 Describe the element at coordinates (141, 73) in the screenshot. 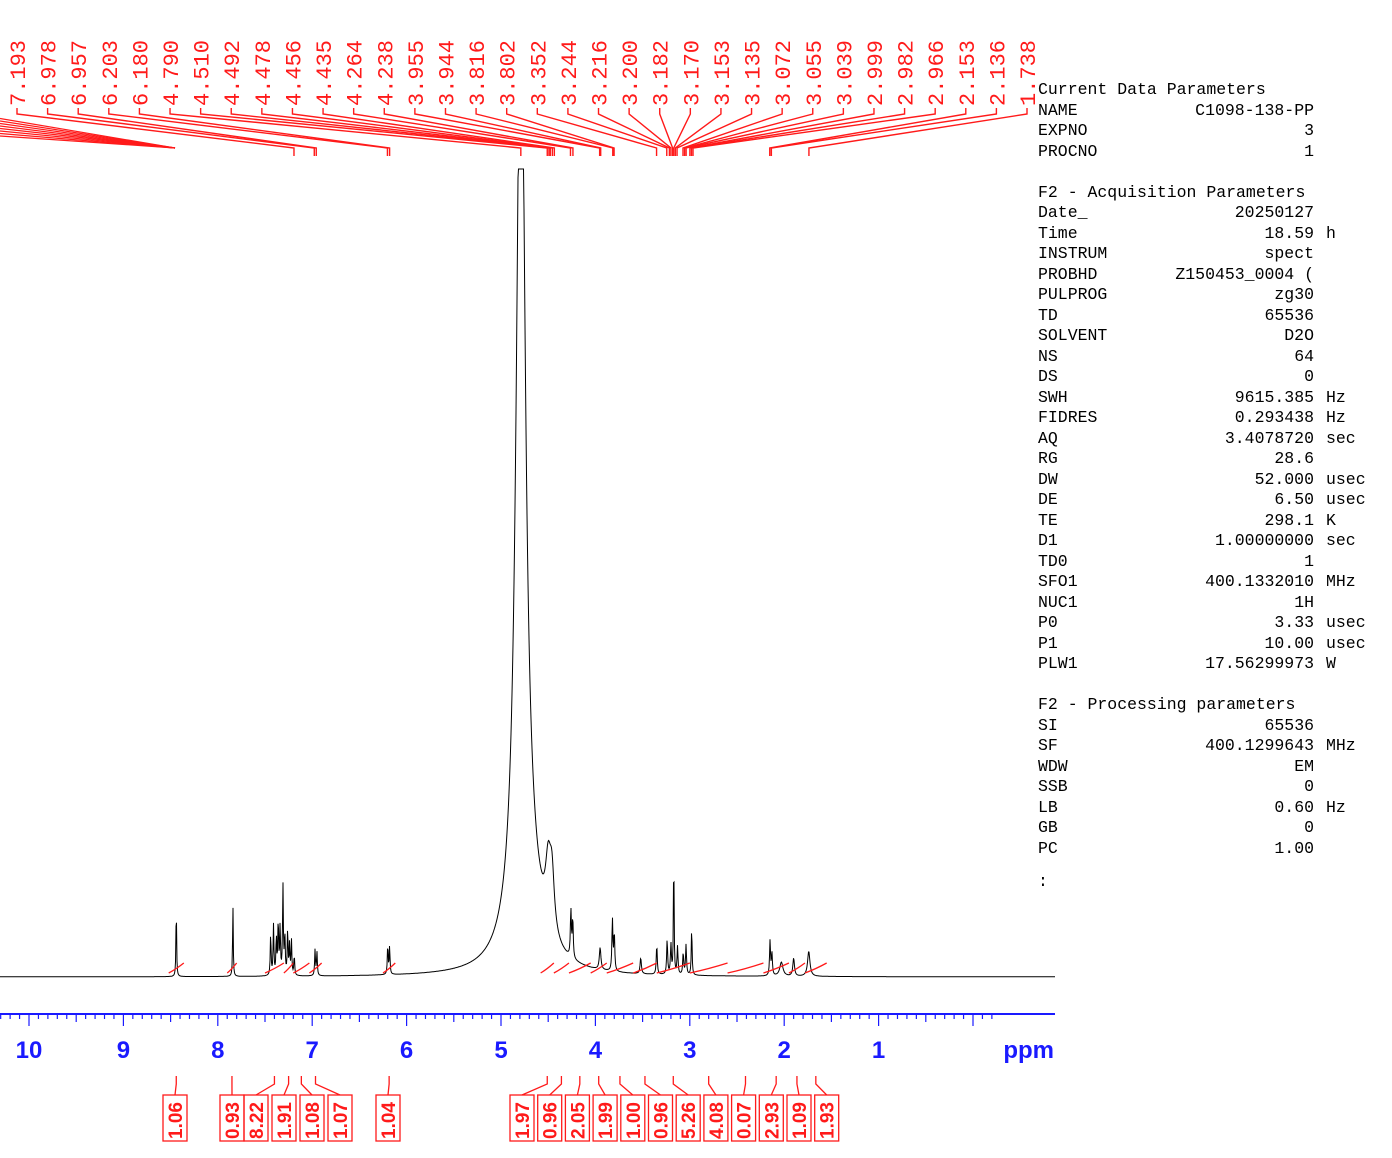

I see `peak-label: 6.180` at that location.